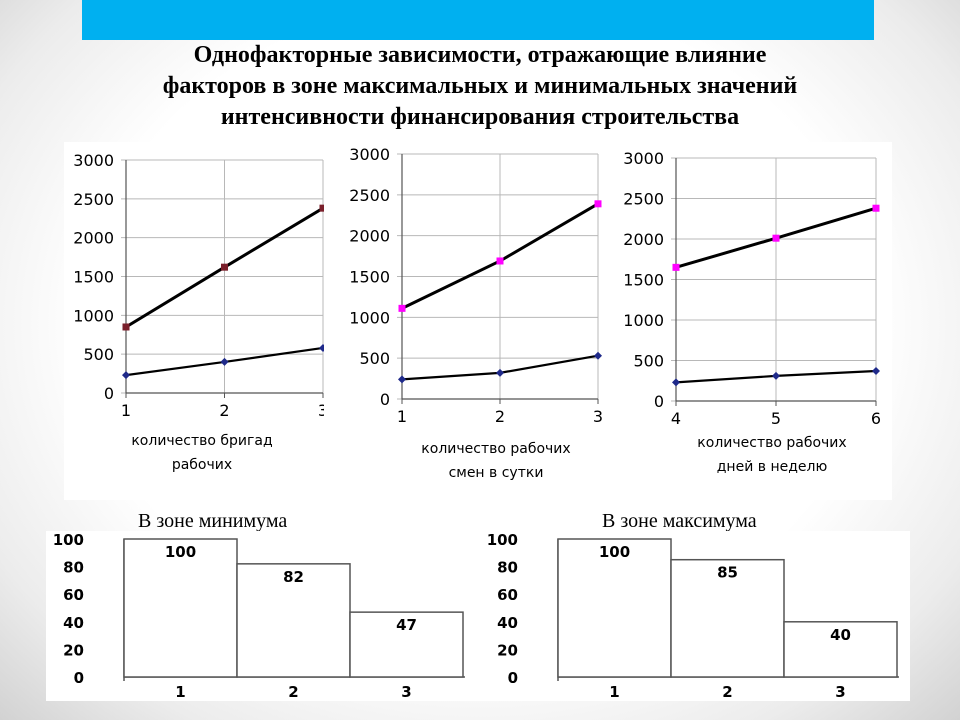  Describe the element at coordinates (293, 577) in the screenshot. I see `bar-value-label: 82` at that location.